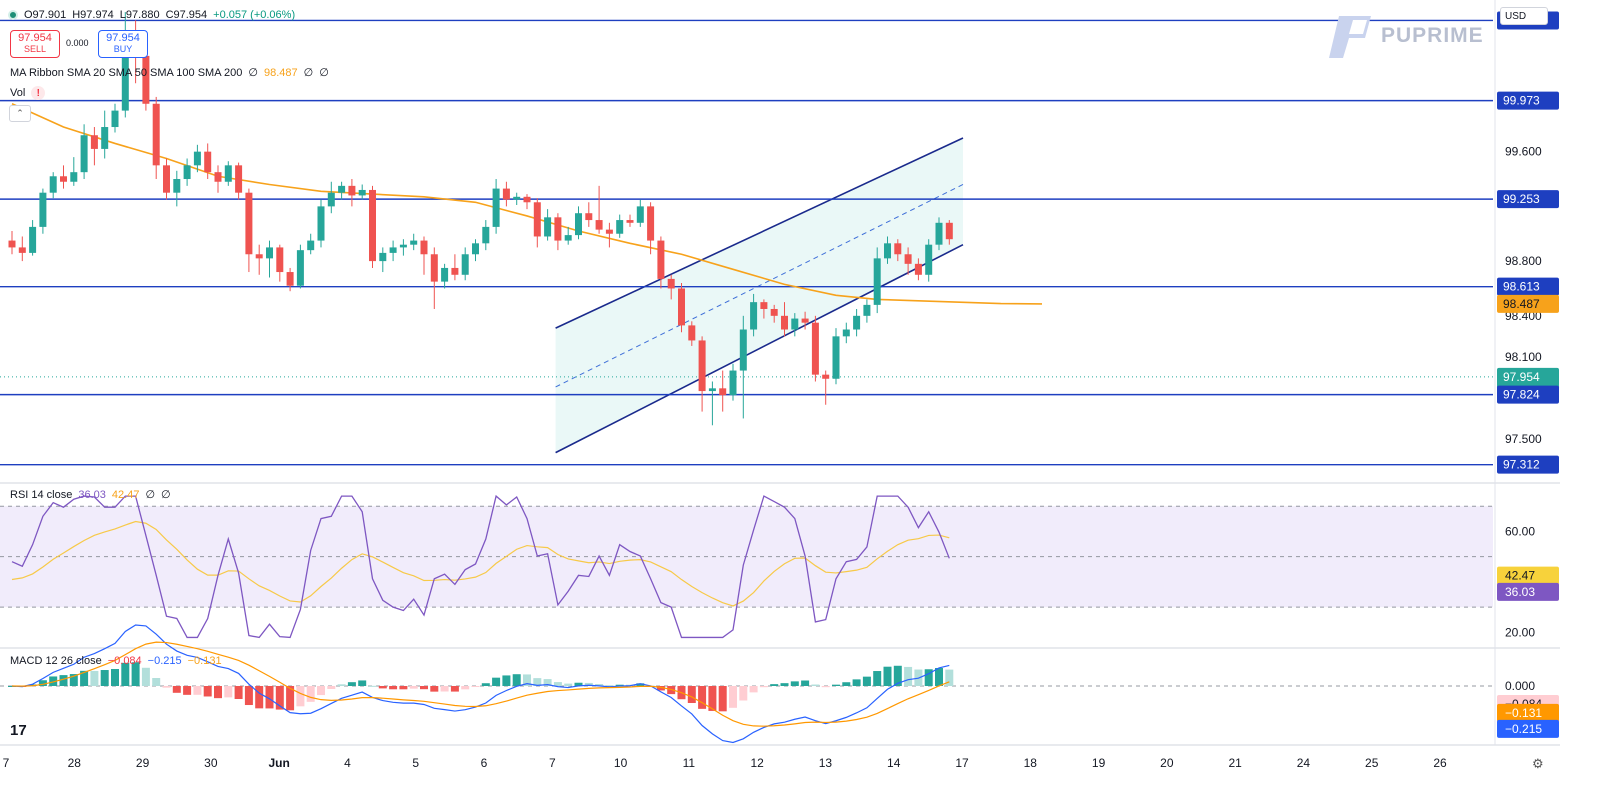  Describe the element at coordinates (150, 495) in the screenshot. I see `rsi-legend-v3: ∅` at that location.